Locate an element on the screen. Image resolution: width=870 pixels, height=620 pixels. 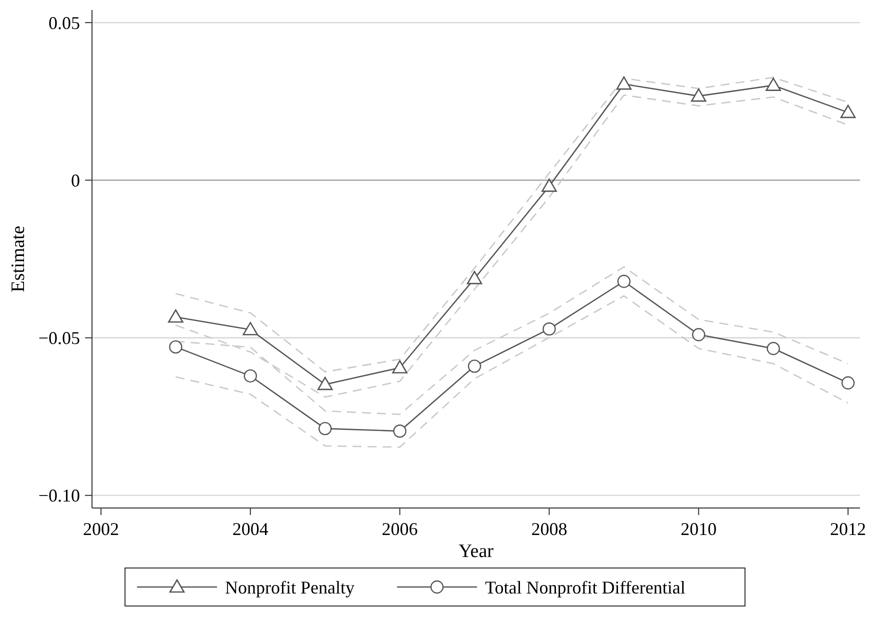
y-tick-label: −0.05 is located at coordinates (59, 338).